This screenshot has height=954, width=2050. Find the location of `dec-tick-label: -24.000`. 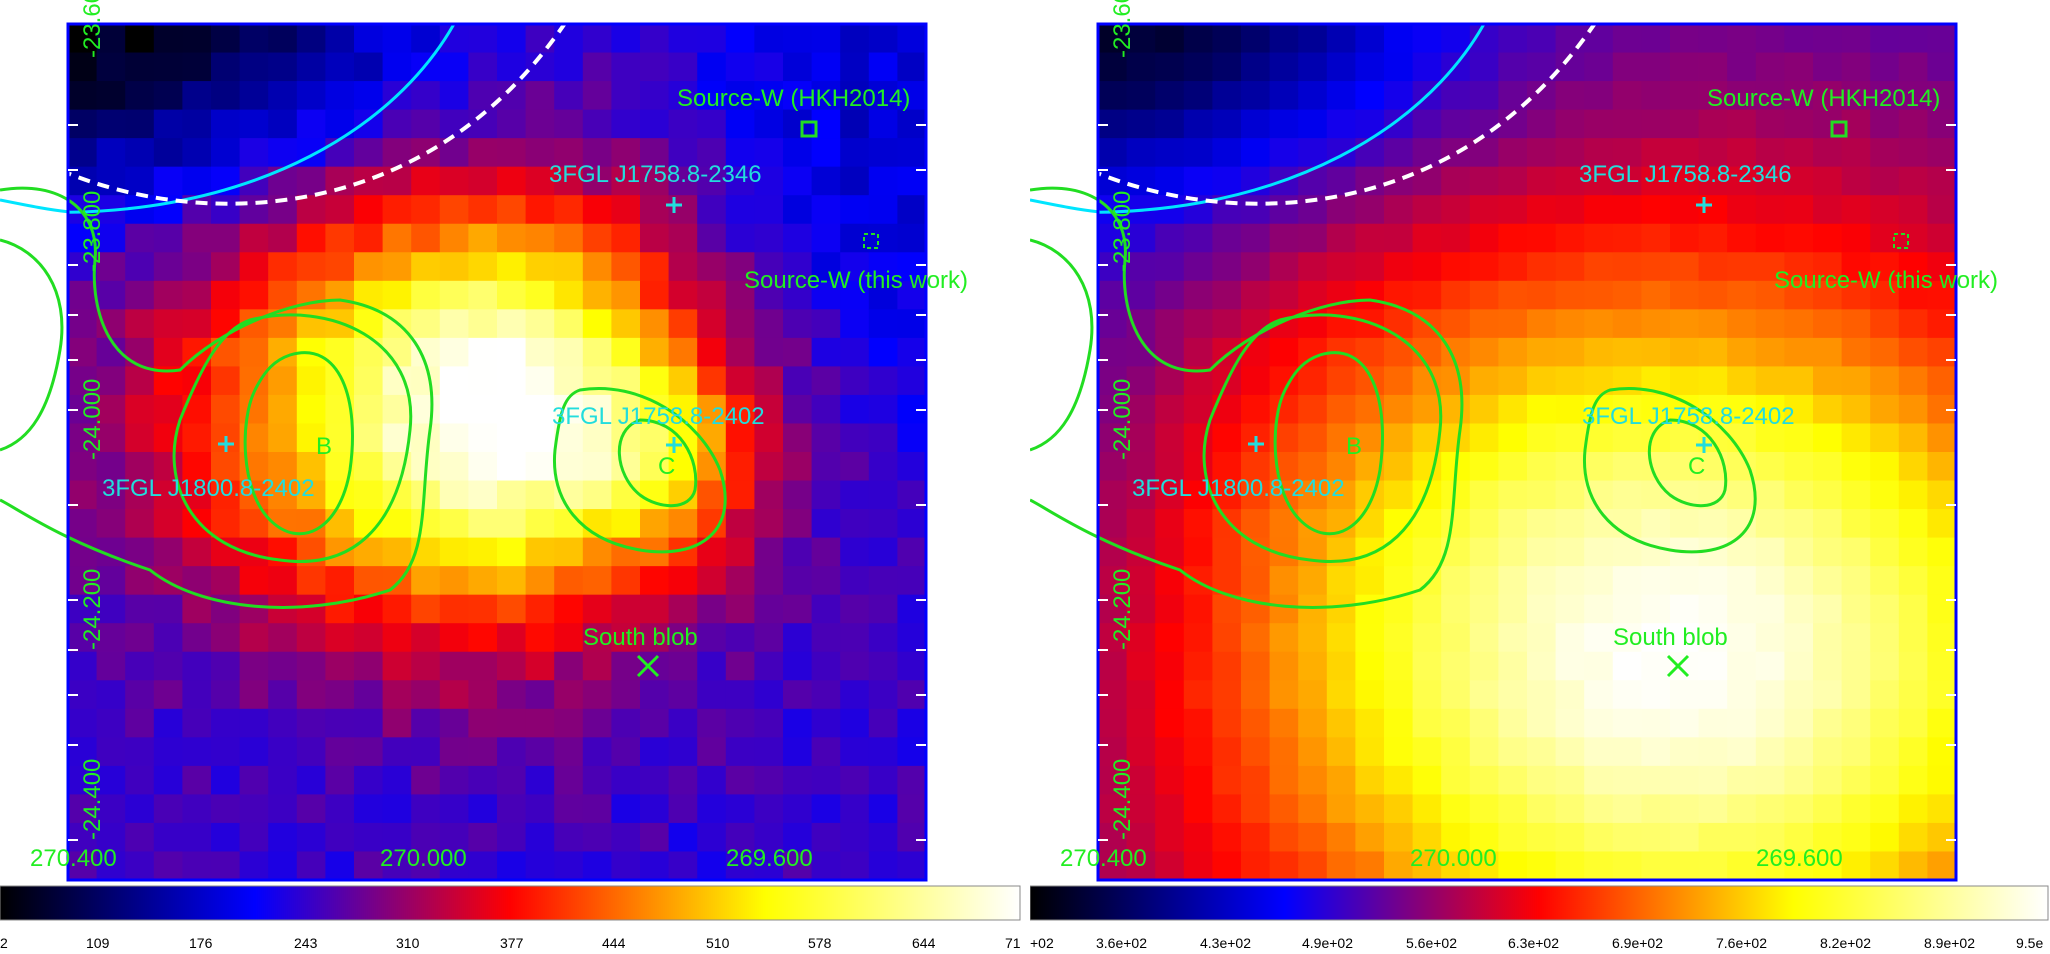

dec-tick-label: -24.000 is located at coordinates (92, 419).